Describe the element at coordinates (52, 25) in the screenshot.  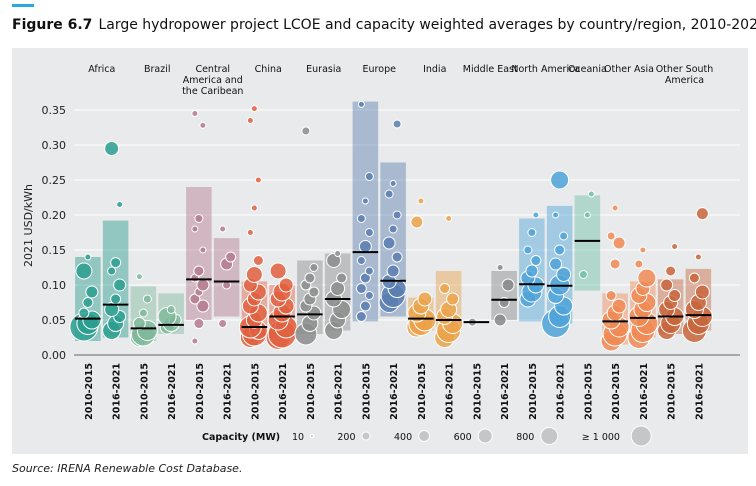
I see `figure-number: Figure 6.7` at that location.